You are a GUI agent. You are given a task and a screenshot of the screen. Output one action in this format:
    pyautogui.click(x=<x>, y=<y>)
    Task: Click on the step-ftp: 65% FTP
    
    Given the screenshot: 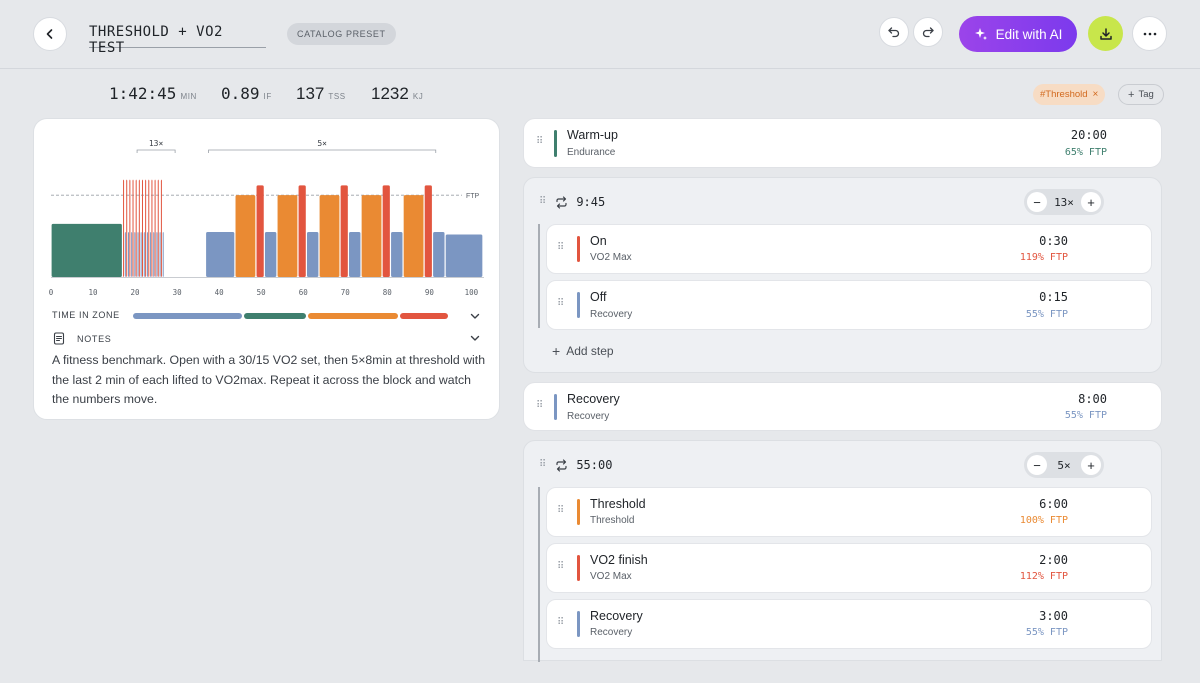 What is the action you would take?
    pyautogui.click(x=1085, y=152)
    